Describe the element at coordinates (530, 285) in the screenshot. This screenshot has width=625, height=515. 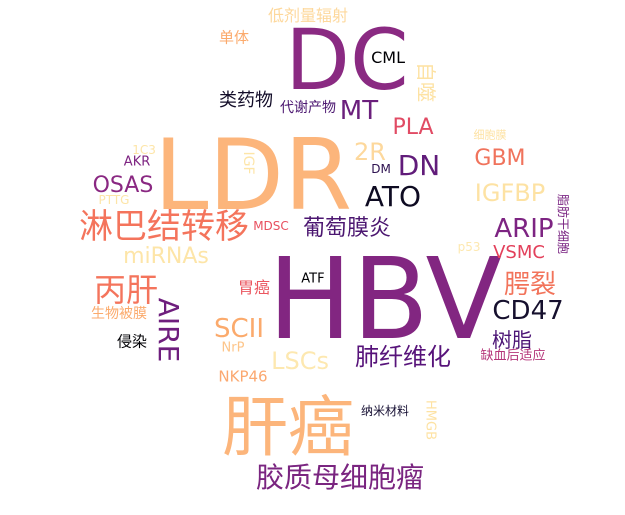
I see `word-cleft-palate: 腭裂` at that location.